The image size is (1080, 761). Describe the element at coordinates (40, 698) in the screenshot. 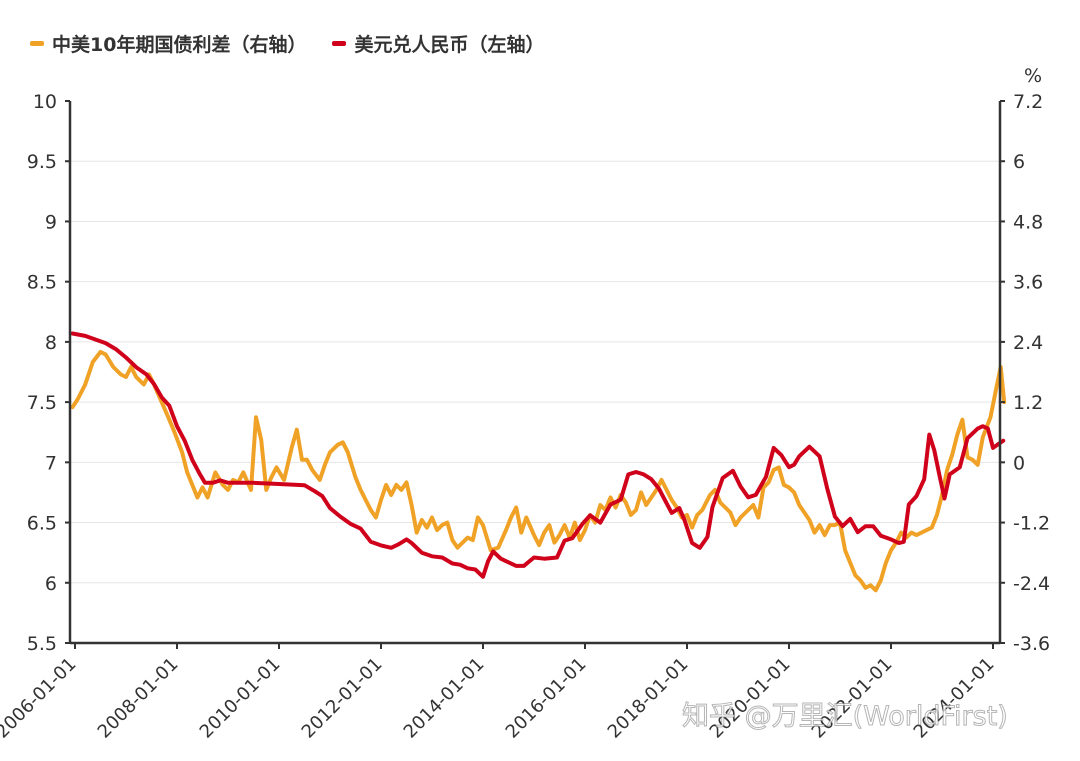

I see `x-tick-label: 2006-01-01` at that location.